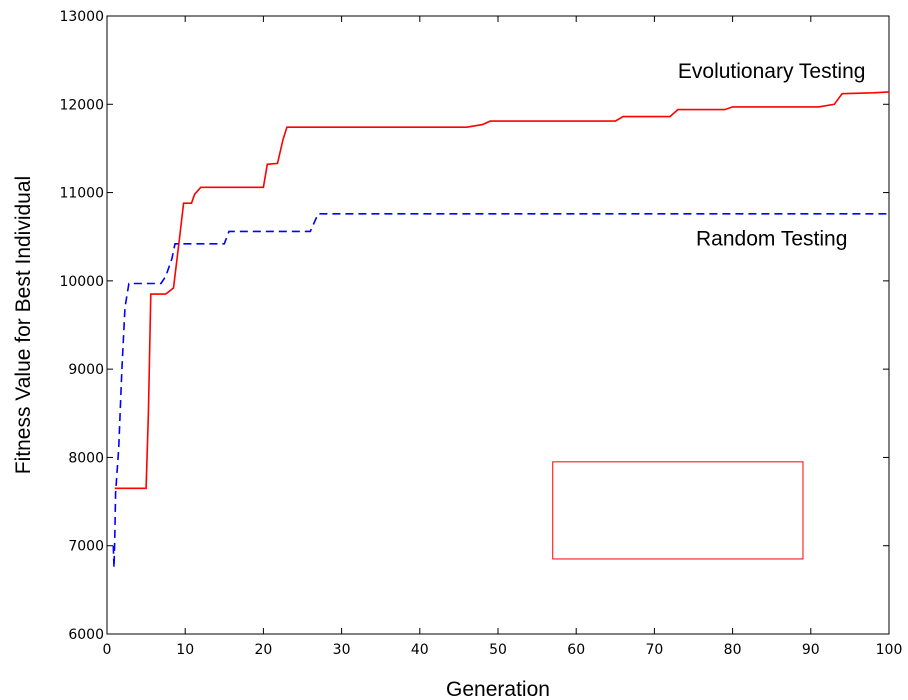 This screenshot has width=908, height=700. I want to click on x-tick-label: 100, so click(889, 650).